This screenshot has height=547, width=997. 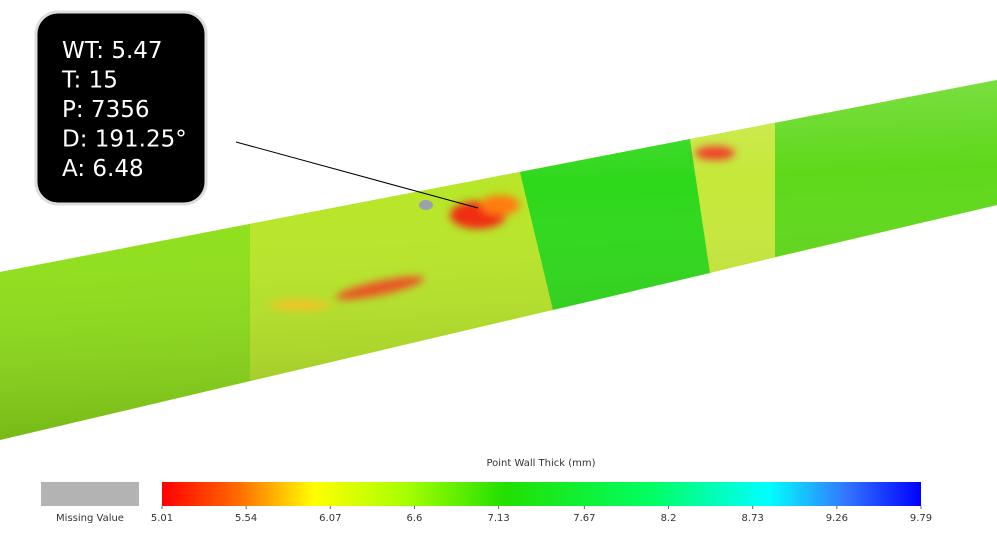 I want to click on legend-title: Point Wall Thick (mm), so click(x=540, y=463).